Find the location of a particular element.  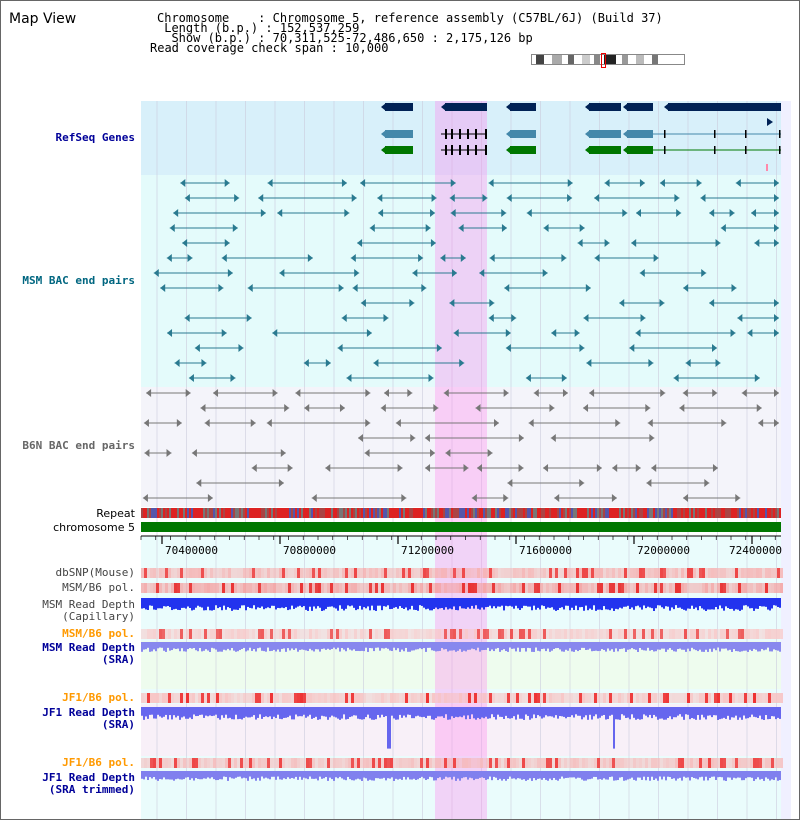

track-label-msm-depth-capillary: MSM Read Depth (Capillary) is located at coordinates (68, 611).